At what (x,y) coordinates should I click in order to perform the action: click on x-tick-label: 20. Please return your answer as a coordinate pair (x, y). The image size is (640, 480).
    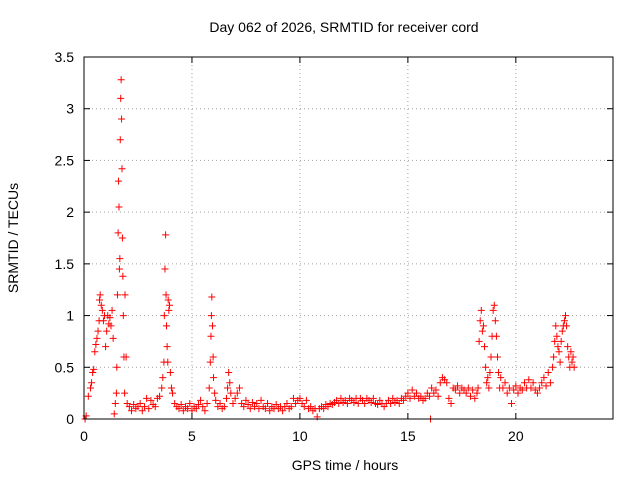
    Looking at the image, I should click on (516, 436).